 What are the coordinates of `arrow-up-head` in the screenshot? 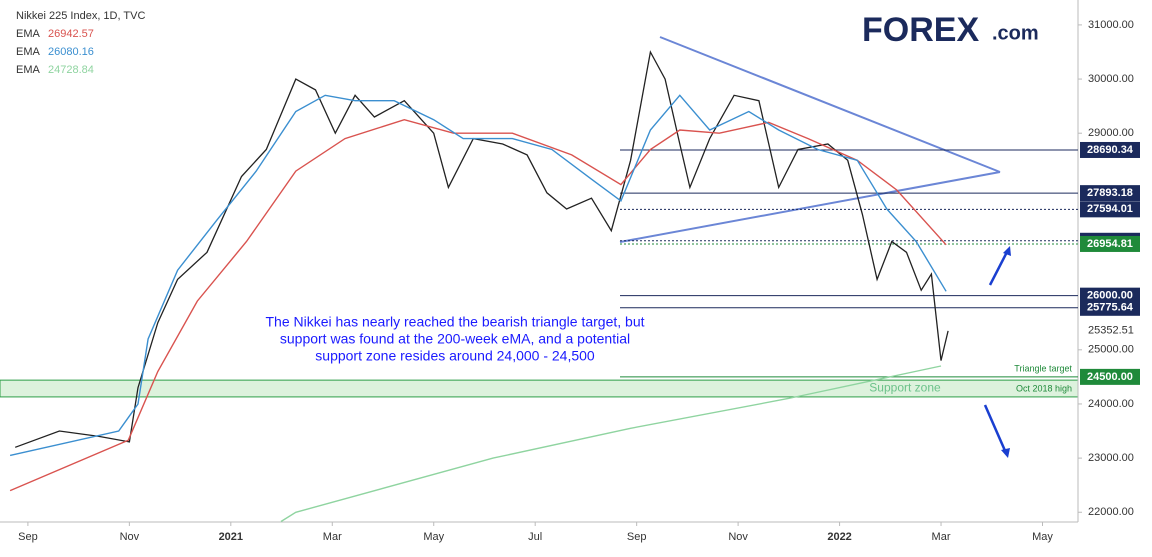 It's located at (1007, 251).